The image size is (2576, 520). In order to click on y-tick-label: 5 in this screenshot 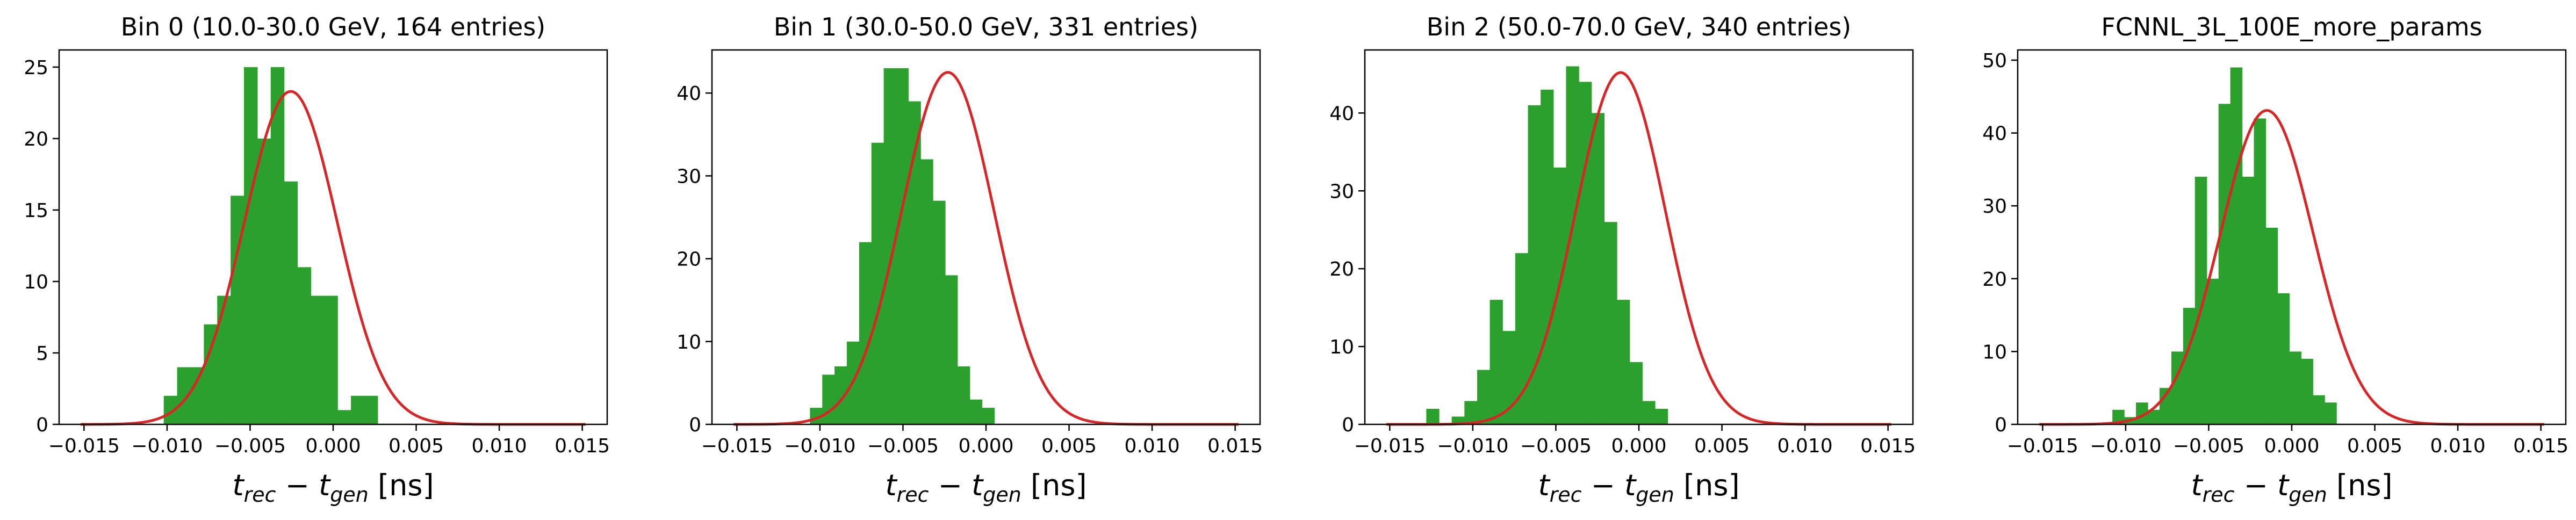, I will do `click(42, 354)`.